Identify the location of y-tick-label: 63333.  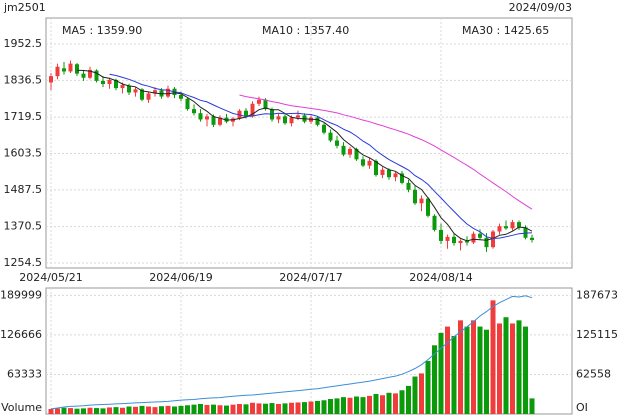
(24, 373).